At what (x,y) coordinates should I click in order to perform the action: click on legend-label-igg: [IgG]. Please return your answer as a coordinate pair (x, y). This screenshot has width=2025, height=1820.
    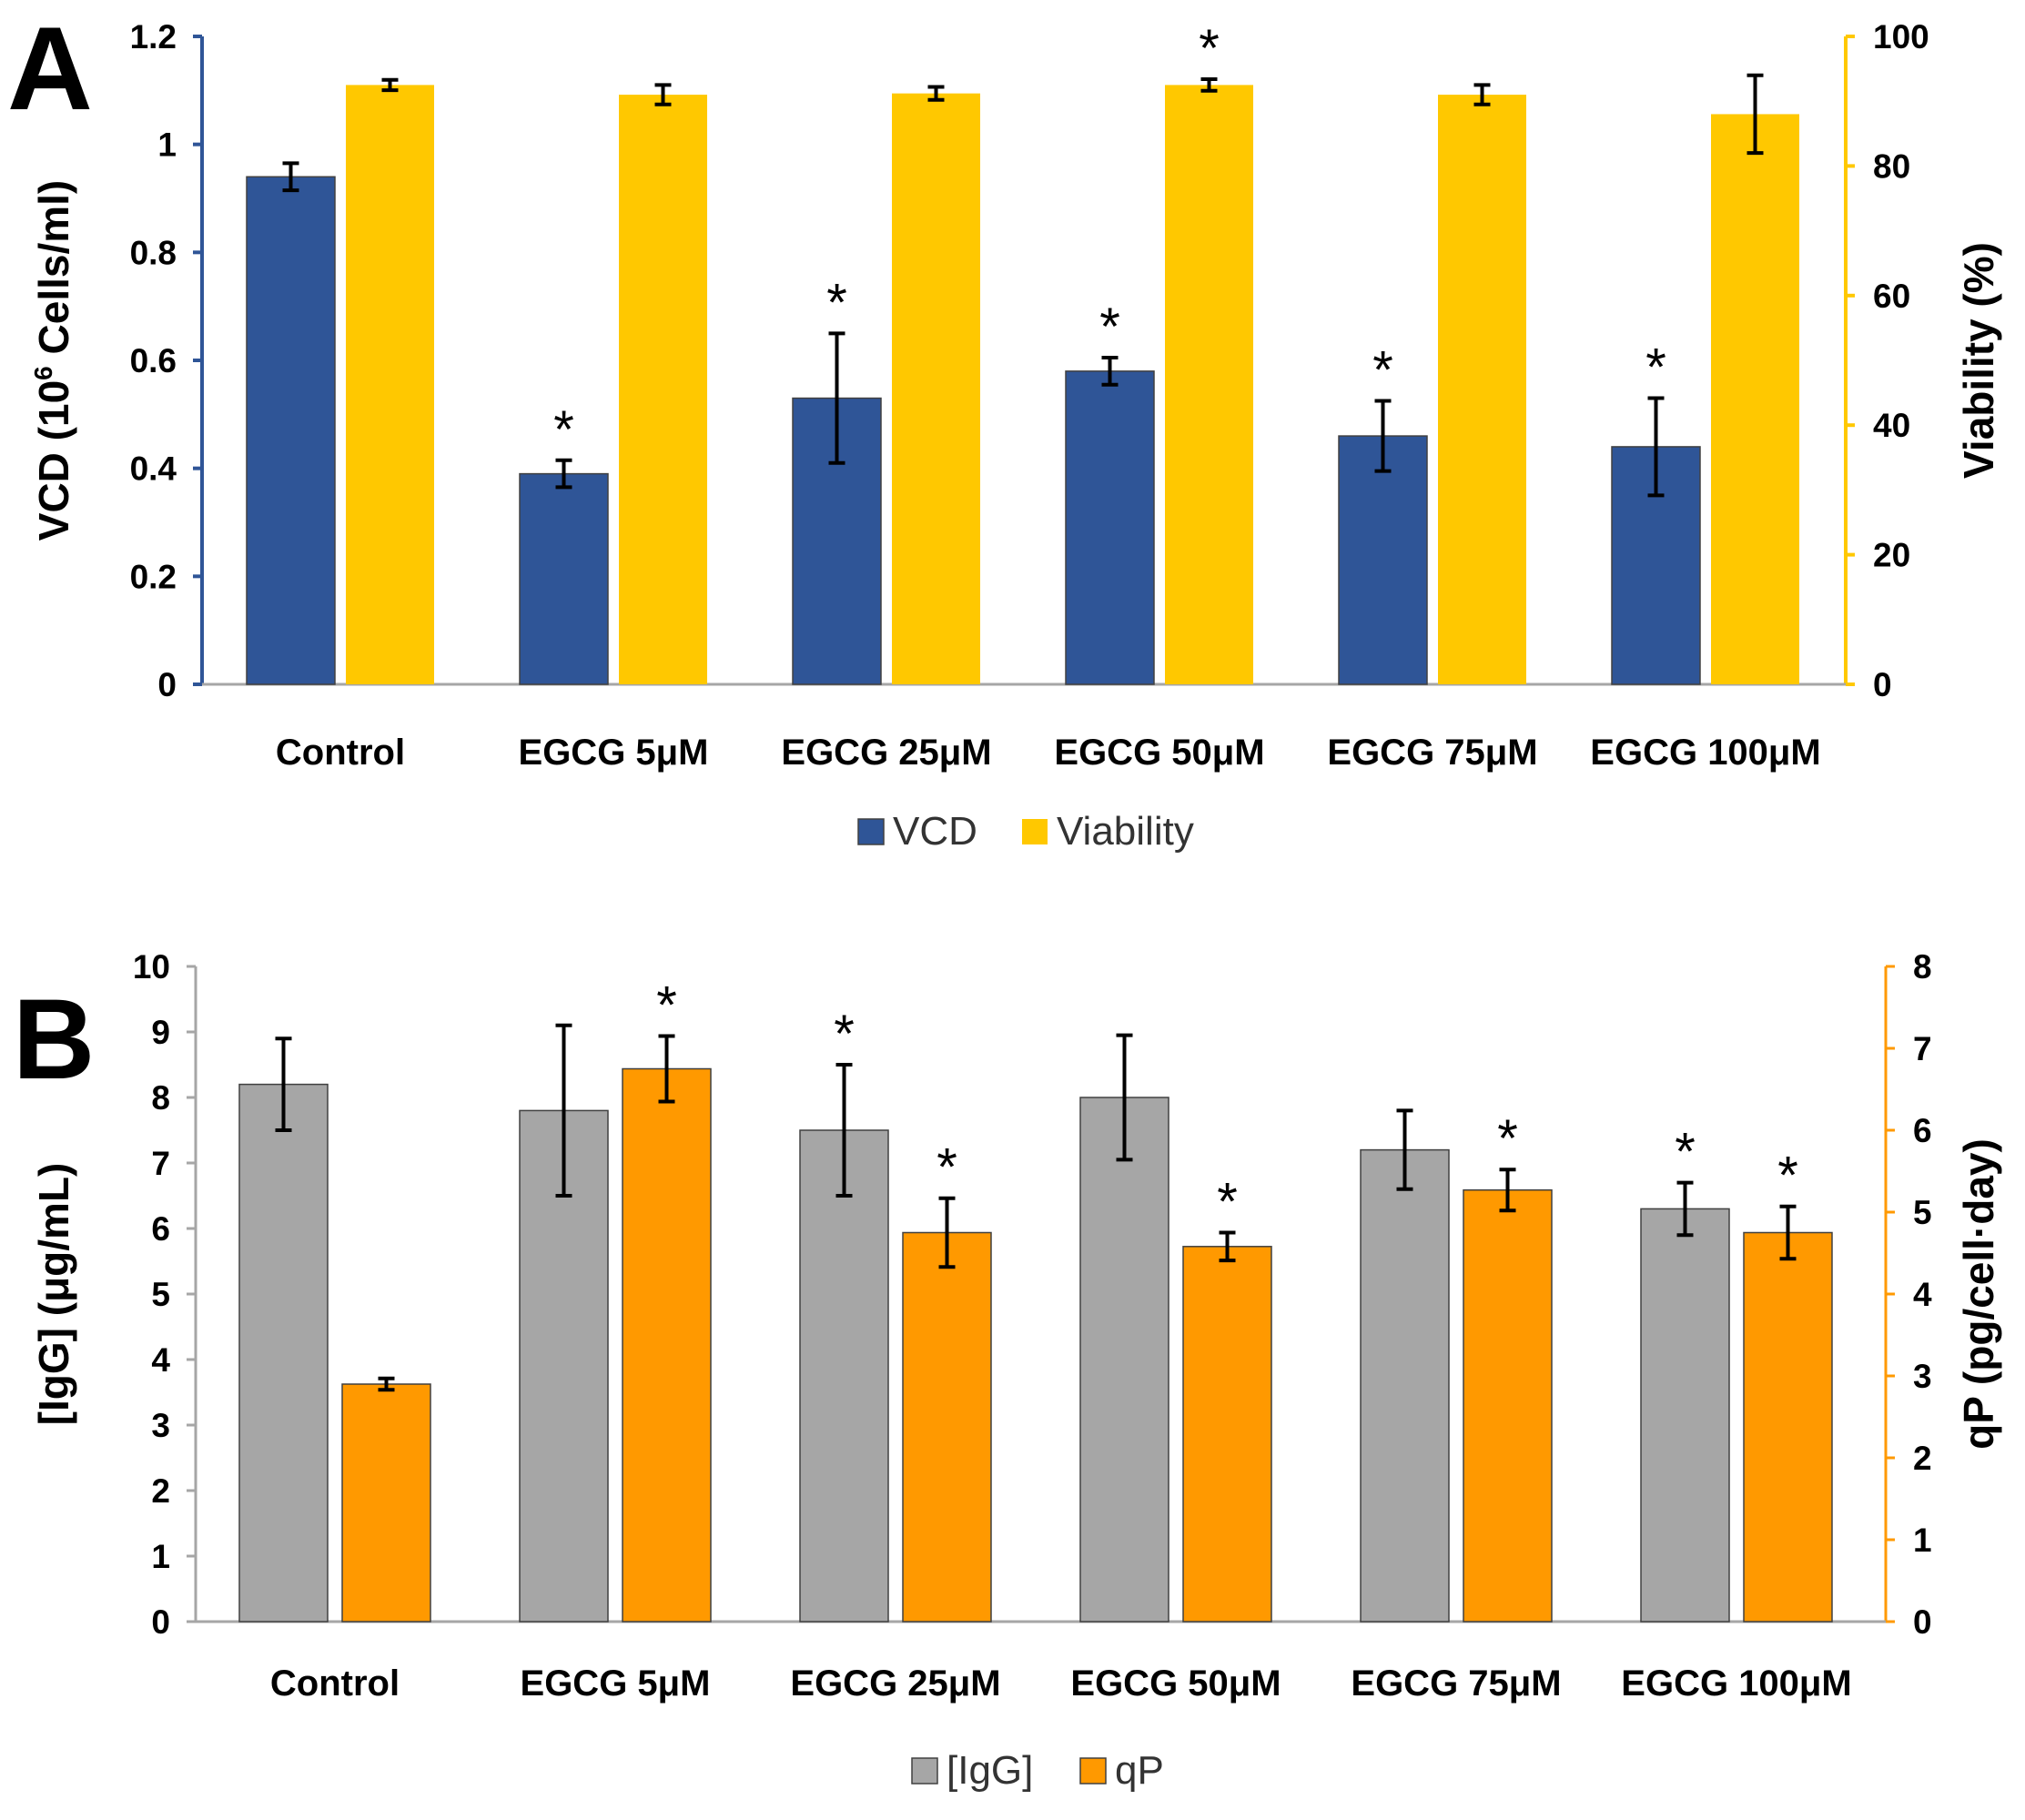
    Looking at the image, I should click on (990, 1771).